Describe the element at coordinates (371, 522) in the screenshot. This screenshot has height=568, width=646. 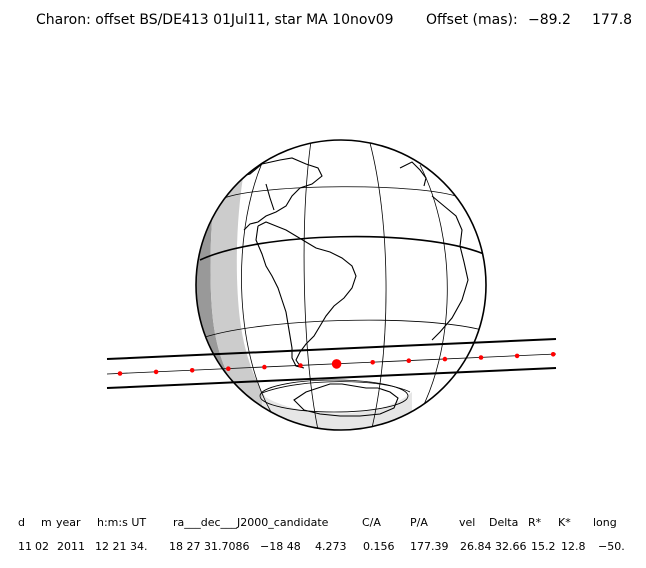
I see `col-header-ca: C/A` at that location.